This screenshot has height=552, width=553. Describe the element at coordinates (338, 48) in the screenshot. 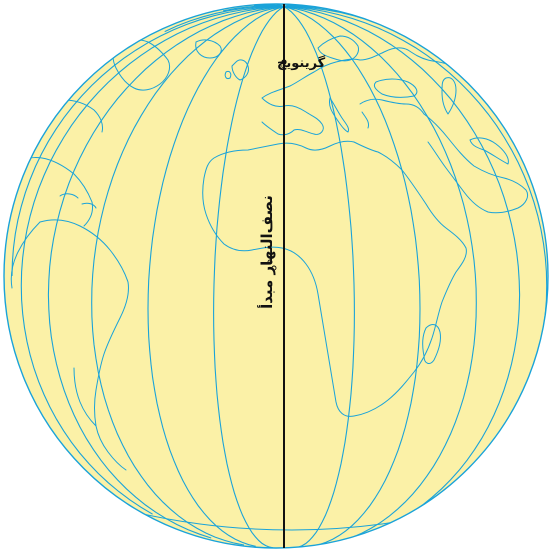

I see `scandinavia-coast` at that location.